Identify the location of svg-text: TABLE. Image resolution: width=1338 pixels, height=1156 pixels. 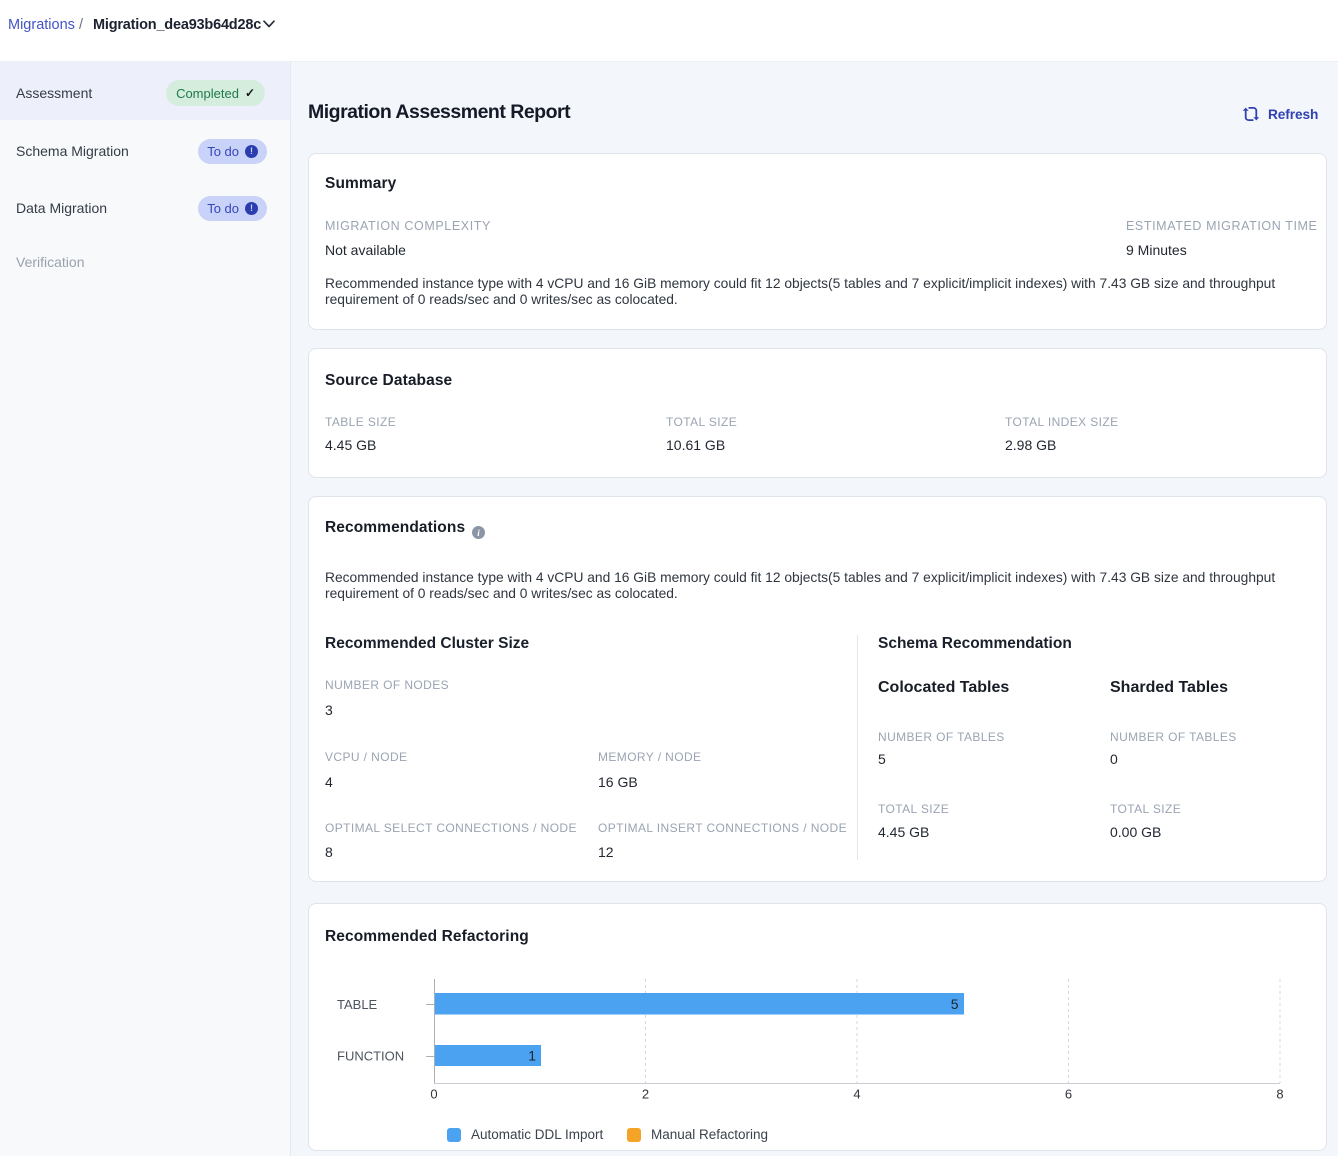
(357, 1004).